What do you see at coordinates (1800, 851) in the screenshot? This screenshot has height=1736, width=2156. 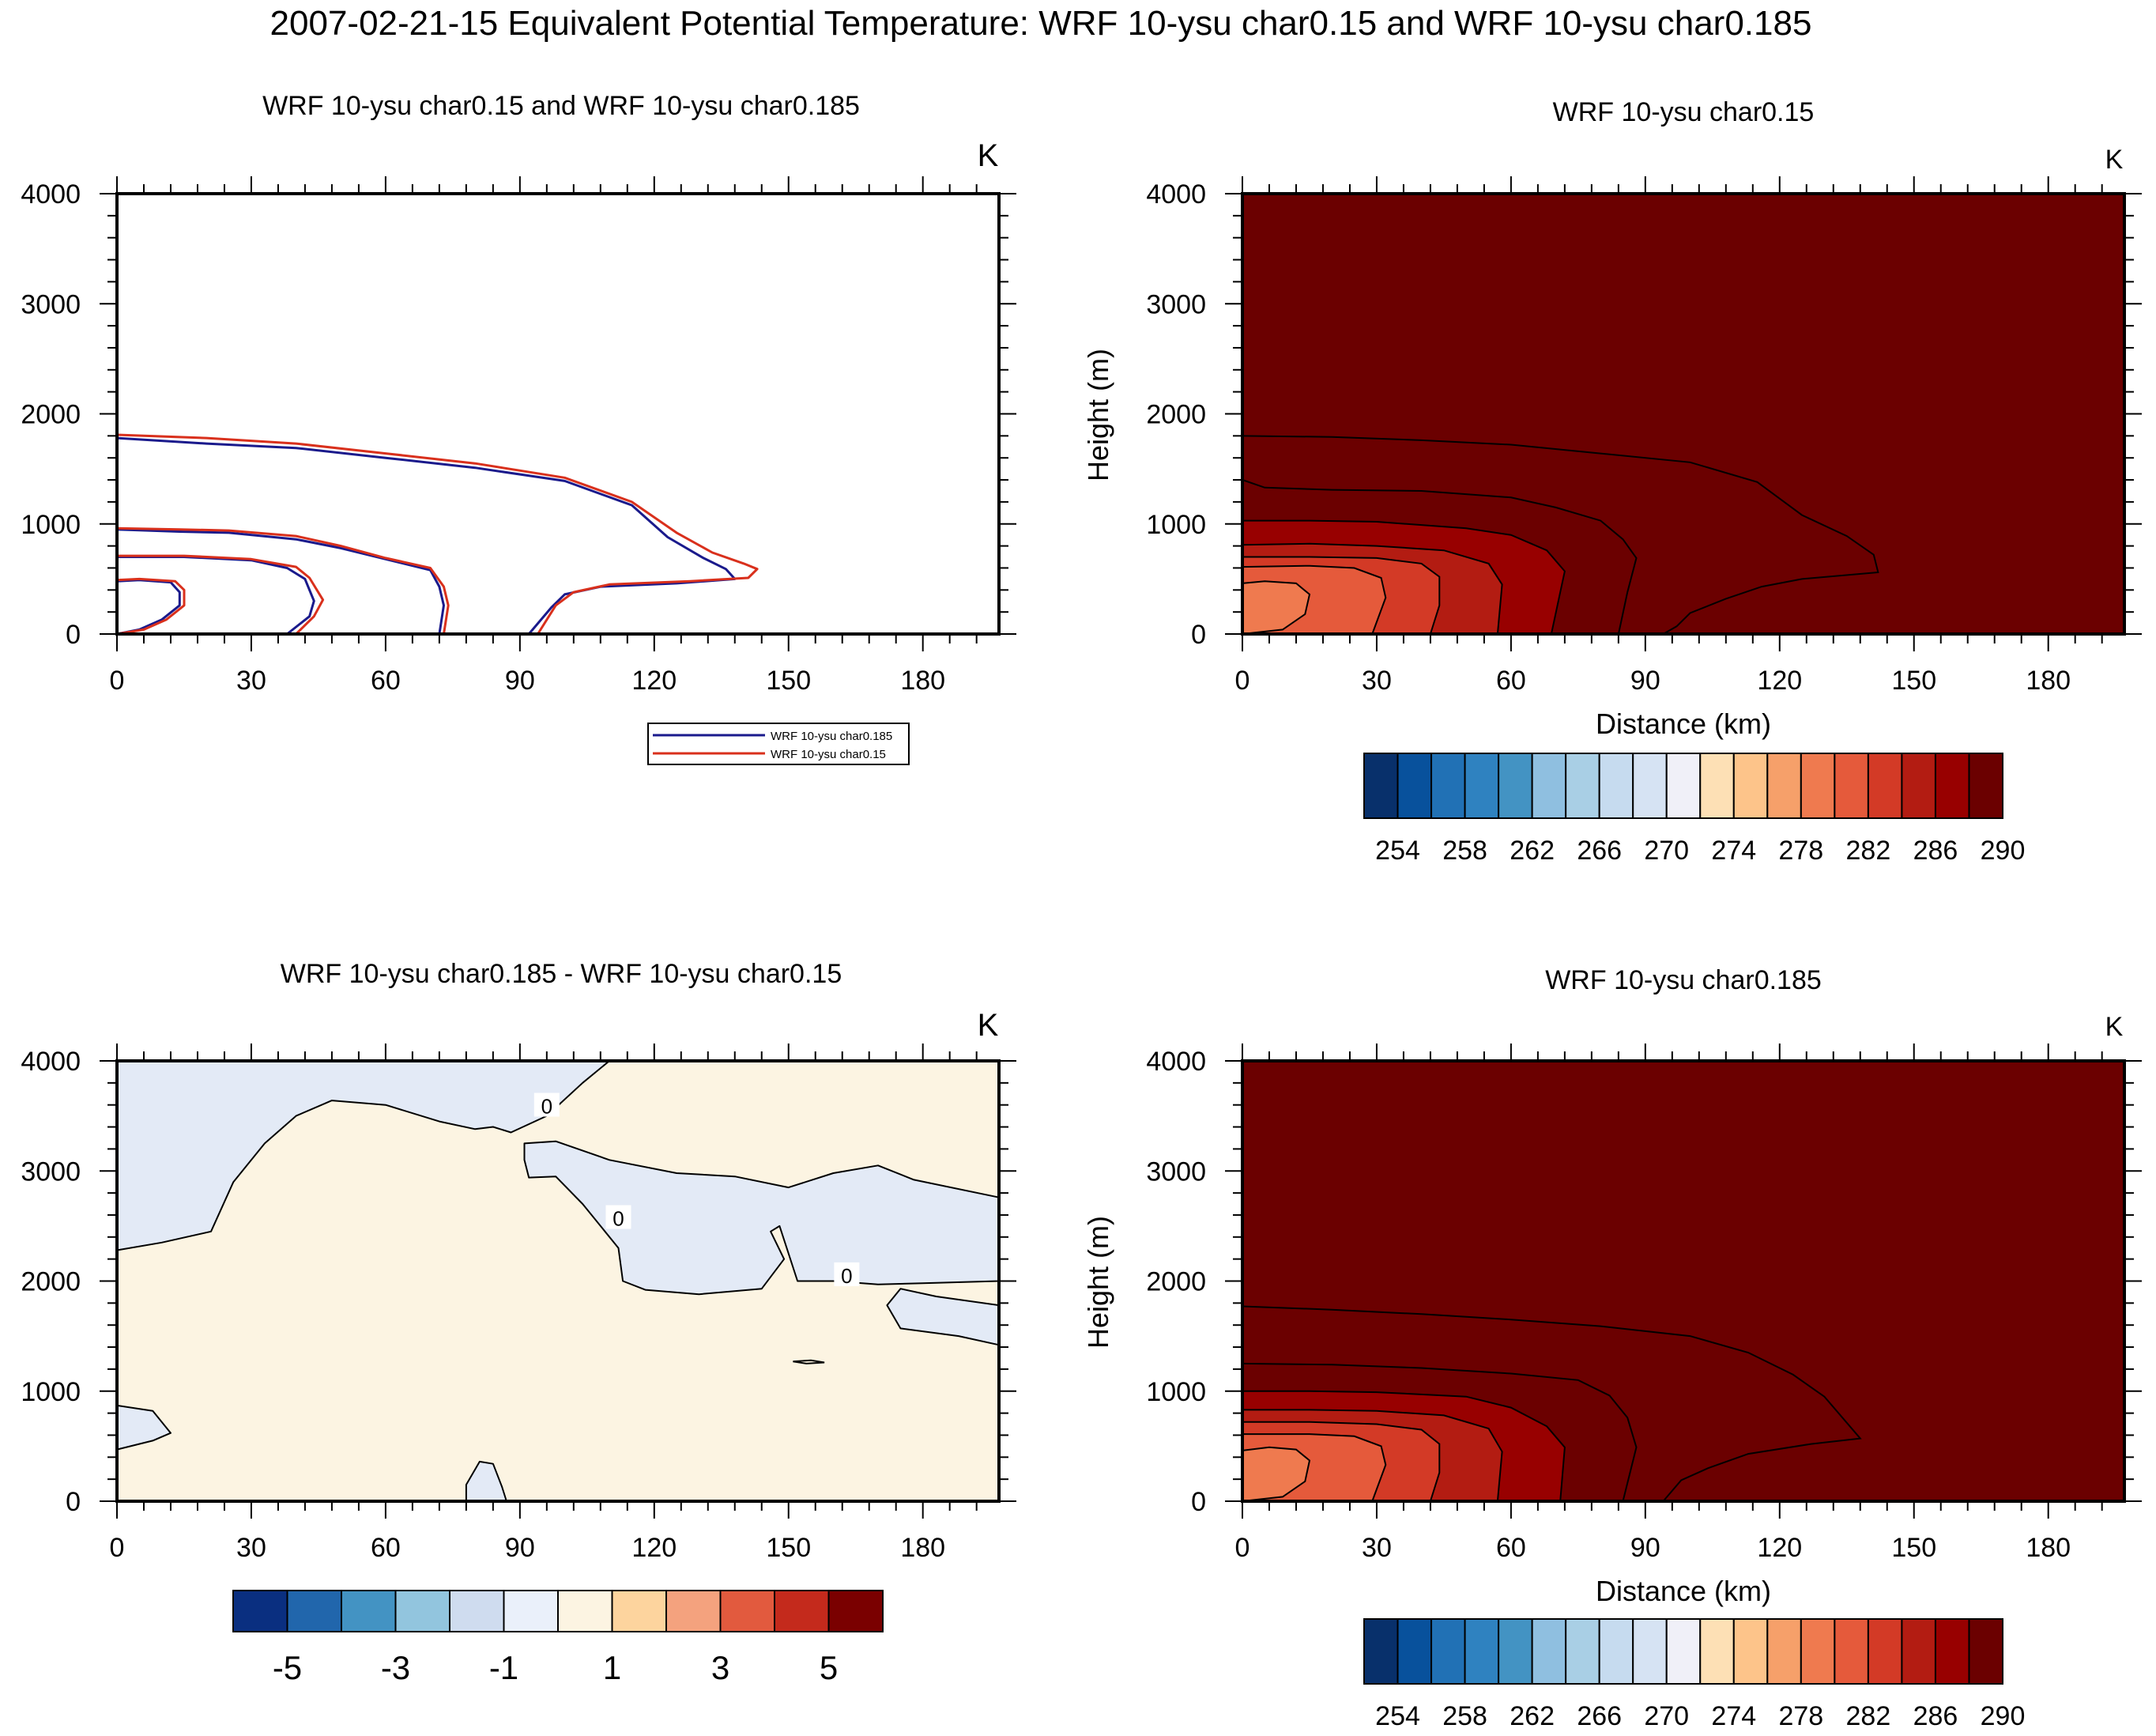 I see `colorbar-label: 278` at bounding box center [1800, 851].